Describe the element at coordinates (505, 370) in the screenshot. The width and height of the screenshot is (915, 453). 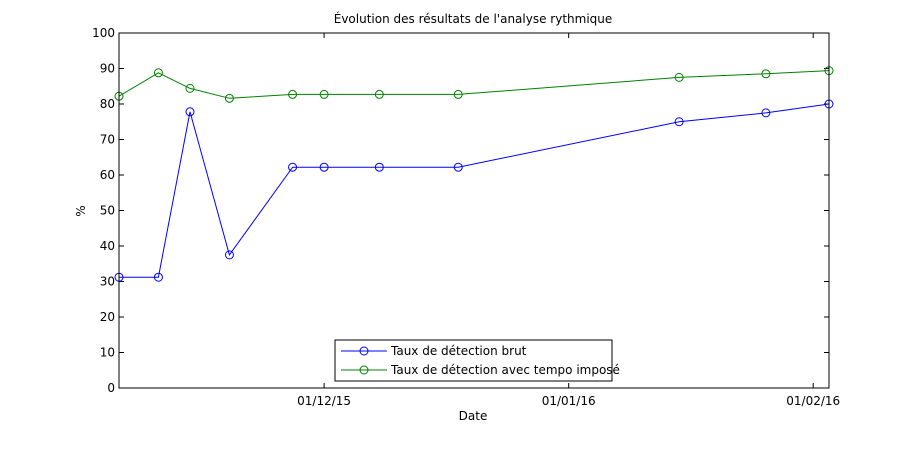
I see `legend-label: Taux de détection avec tempo imposé` at that location.